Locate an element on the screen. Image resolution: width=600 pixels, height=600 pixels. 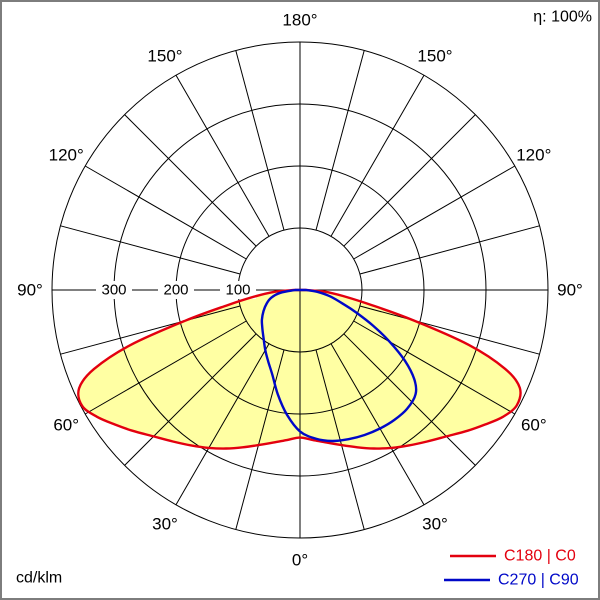
scale-labels-layer: 100 200 300 is located at coordinates (176, 290).